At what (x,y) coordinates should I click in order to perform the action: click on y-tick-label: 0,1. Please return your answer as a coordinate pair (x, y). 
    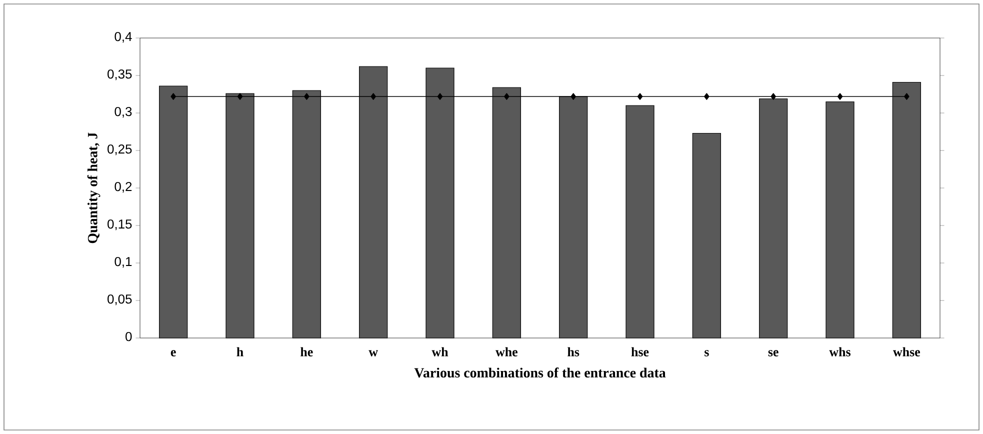
    Looking at the image, I should click on (123, 262).